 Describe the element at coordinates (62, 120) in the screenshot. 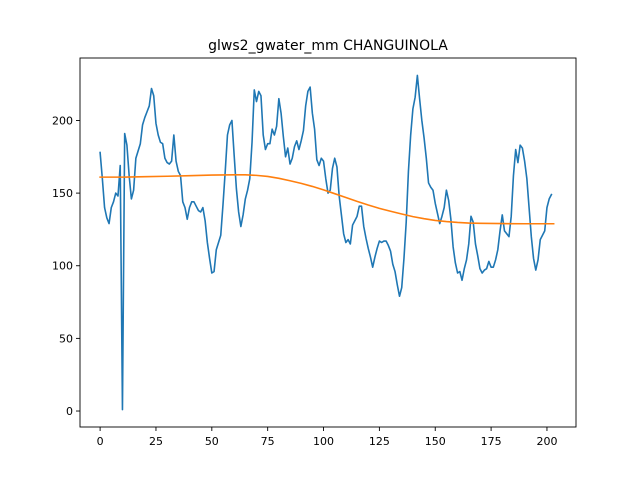

I see `y-tick-label: 200` at that location.